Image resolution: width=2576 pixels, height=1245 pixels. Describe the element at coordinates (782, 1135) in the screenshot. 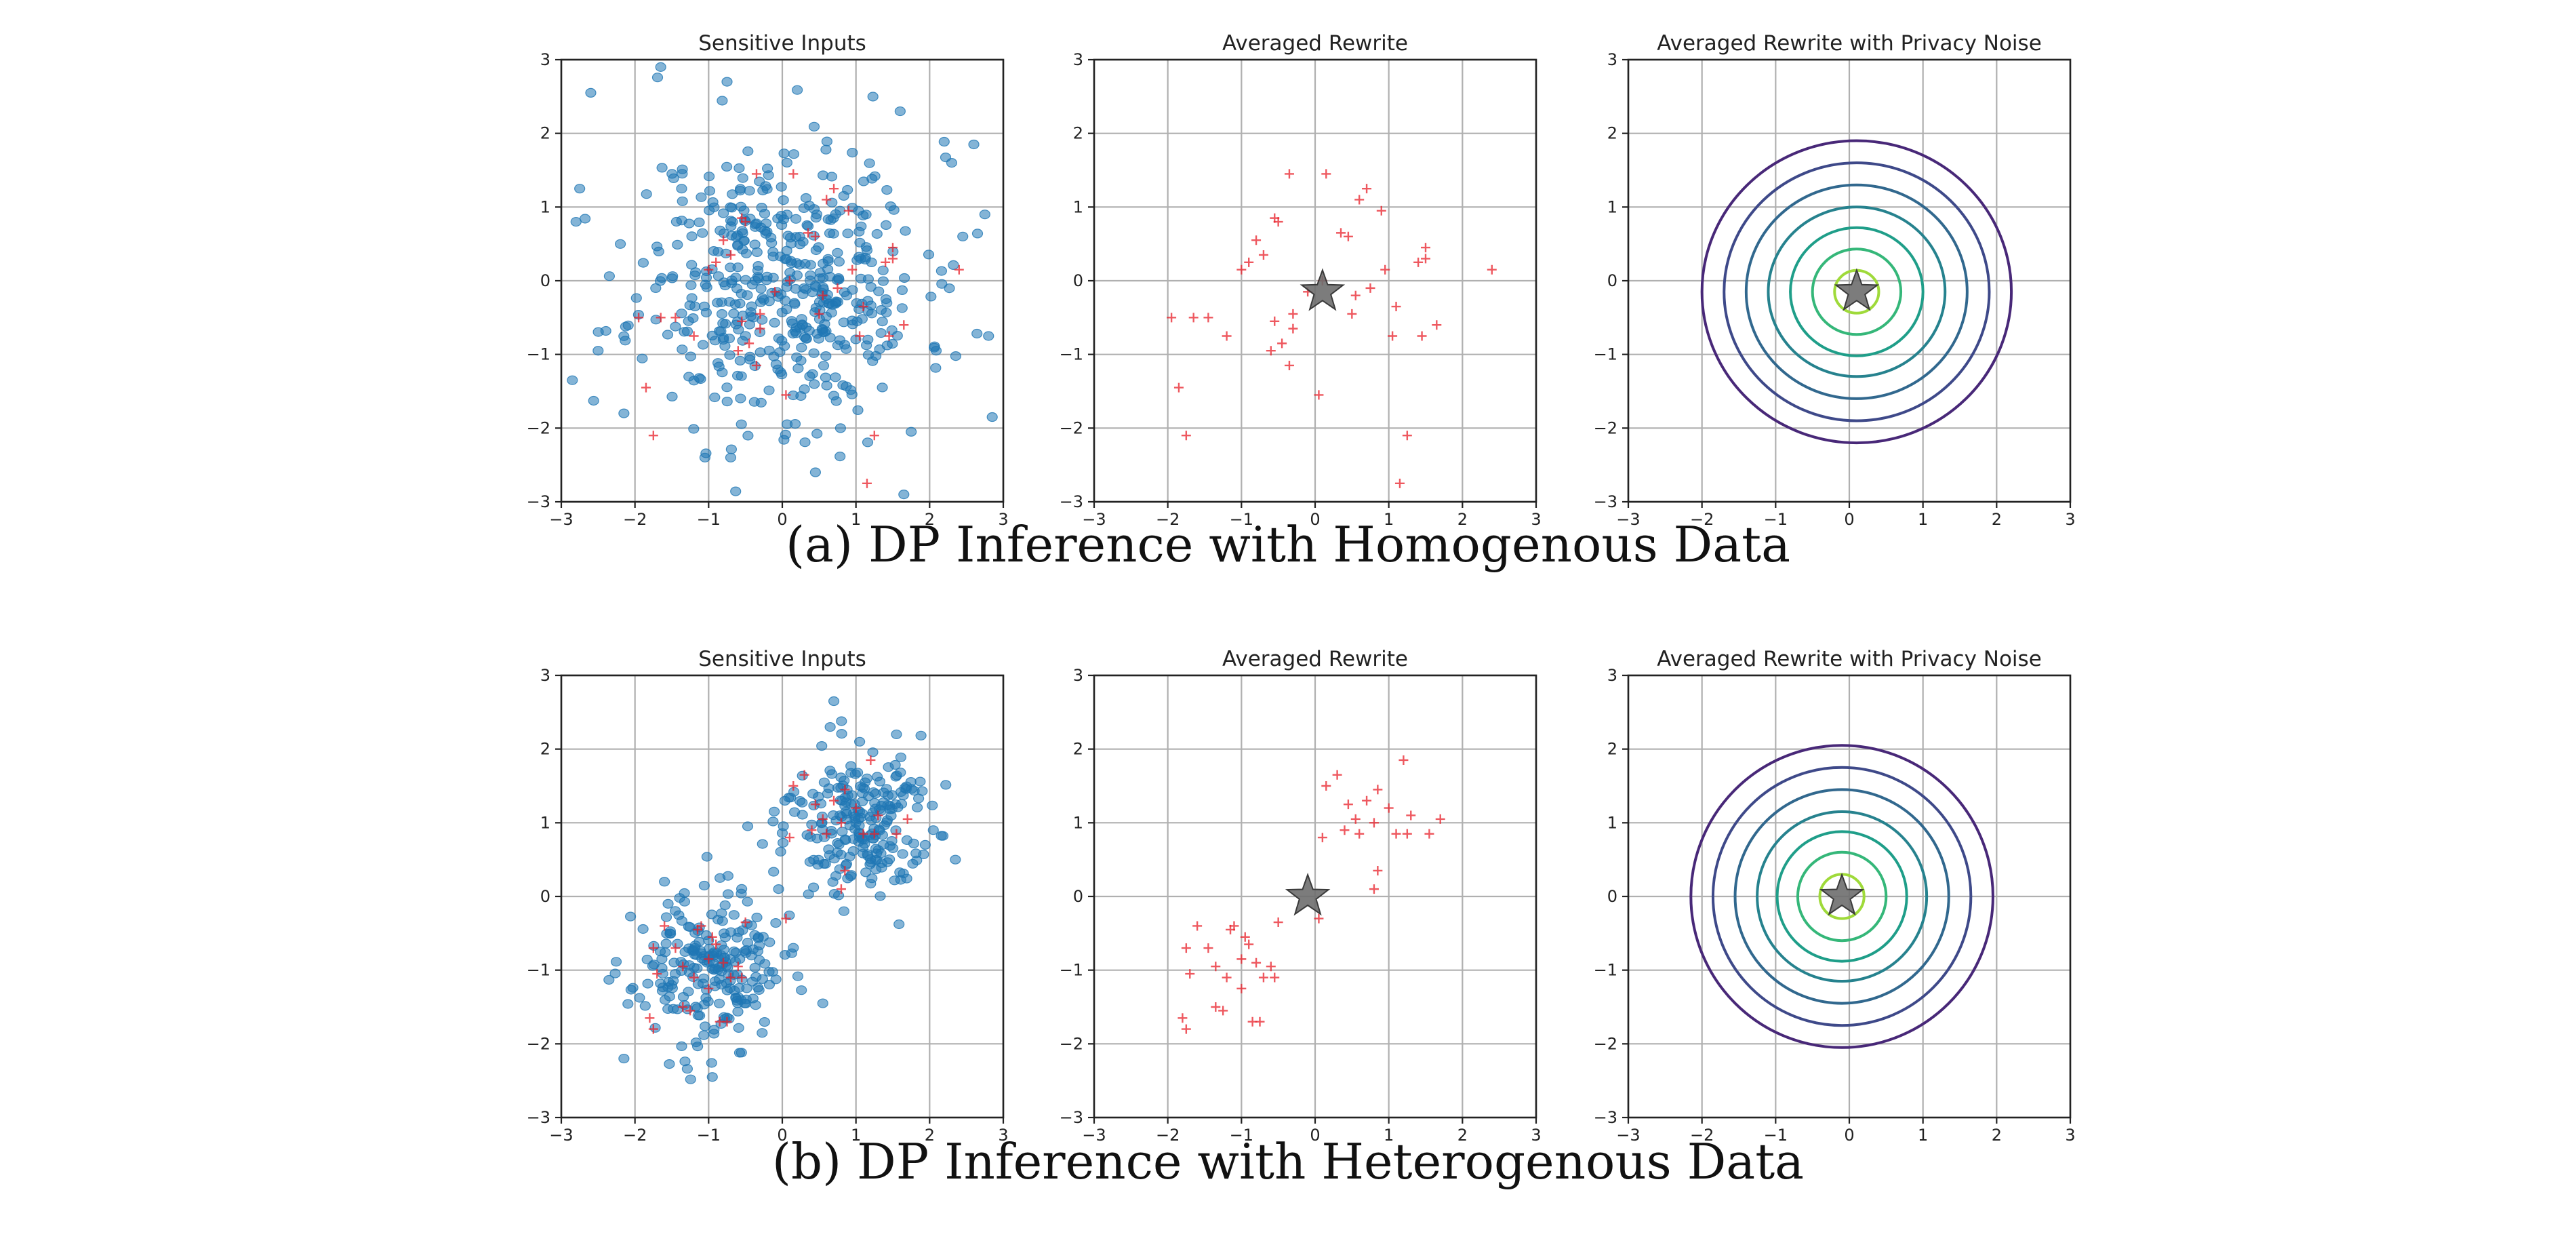

I see `x-tick-label-b1-3: 0` at that location.